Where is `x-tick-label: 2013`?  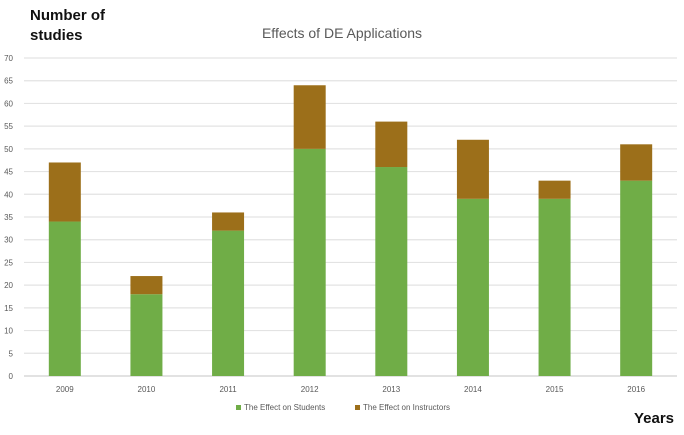
x-tick-label: 2013 is located at coordinates (391, 389).